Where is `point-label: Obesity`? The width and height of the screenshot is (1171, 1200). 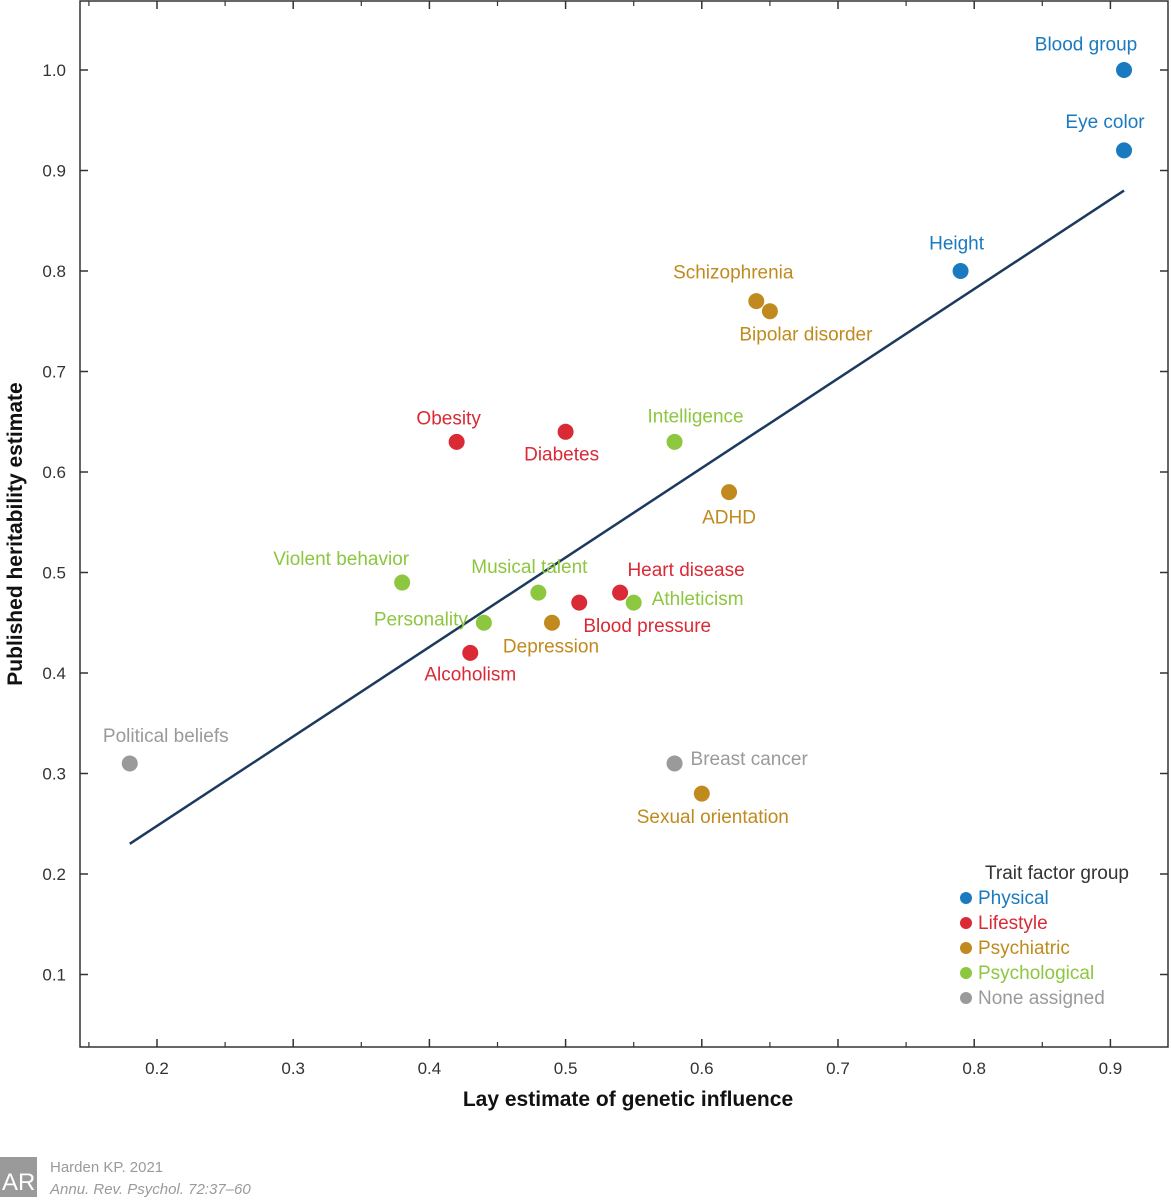 point-label: Obesity is located at coordinates (448, 418).